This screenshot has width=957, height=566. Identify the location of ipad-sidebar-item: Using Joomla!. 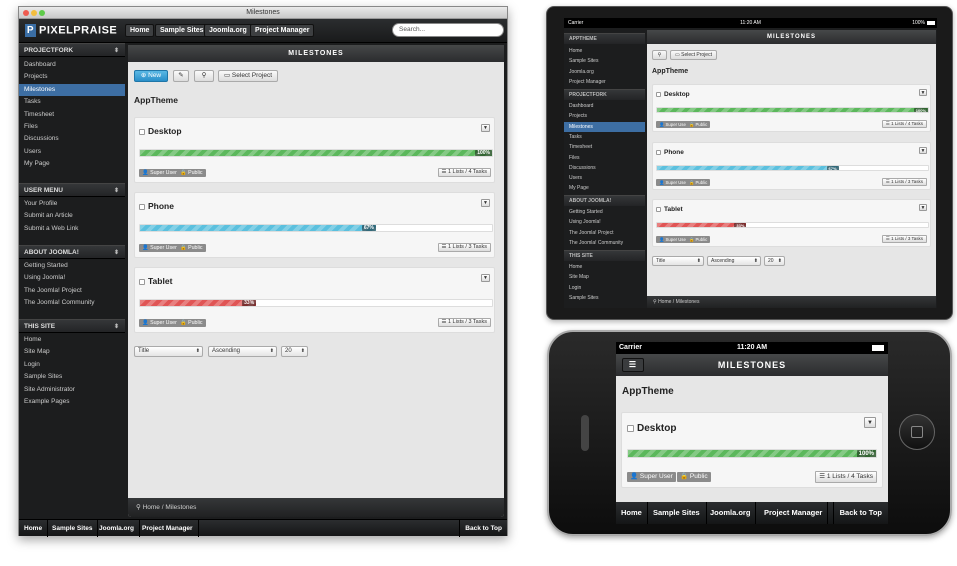
(585, 222).